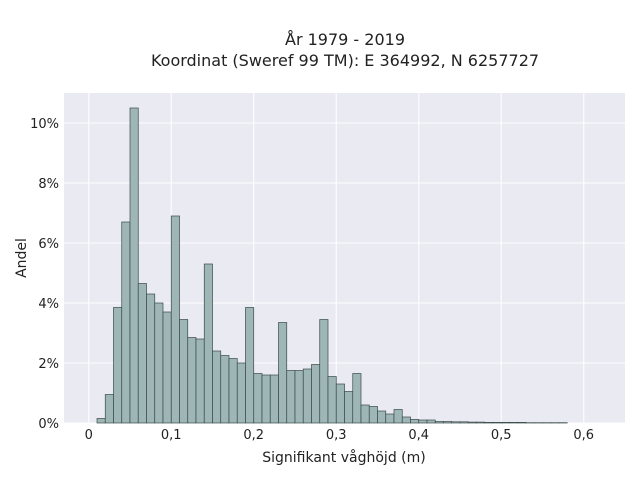  I want to click on x-tick-label: 0,3, so click(336, 435).